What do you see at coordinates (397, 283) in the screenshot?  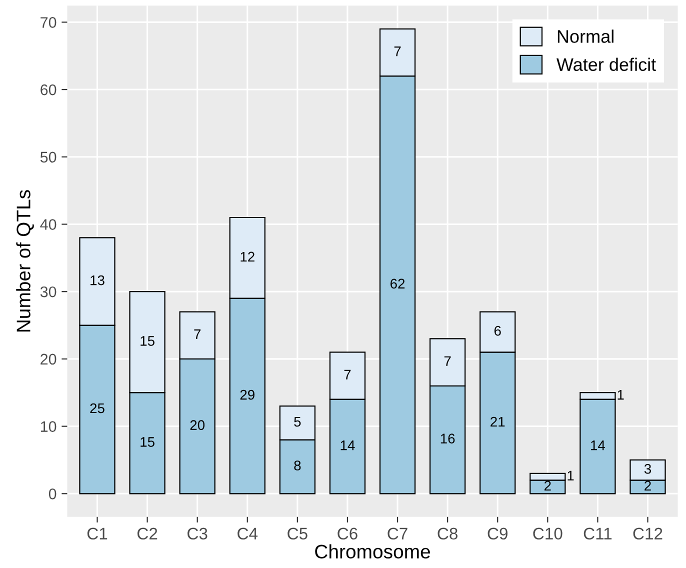 I see `data-label: 62` at bounding box center [397, 283].